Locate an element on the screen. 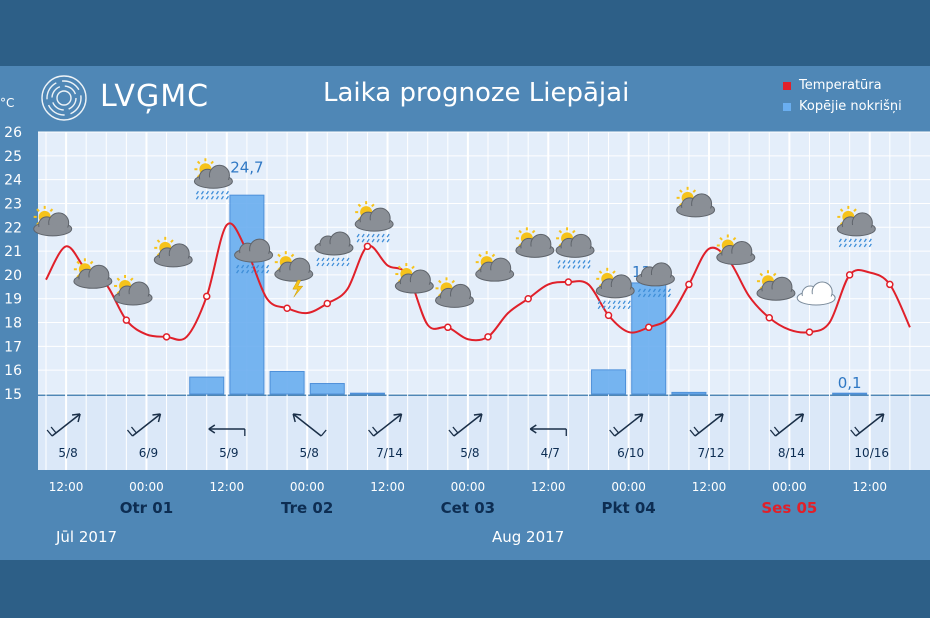  weather-icon-sun-cloud-thunder is located at coordinates (294, 274).